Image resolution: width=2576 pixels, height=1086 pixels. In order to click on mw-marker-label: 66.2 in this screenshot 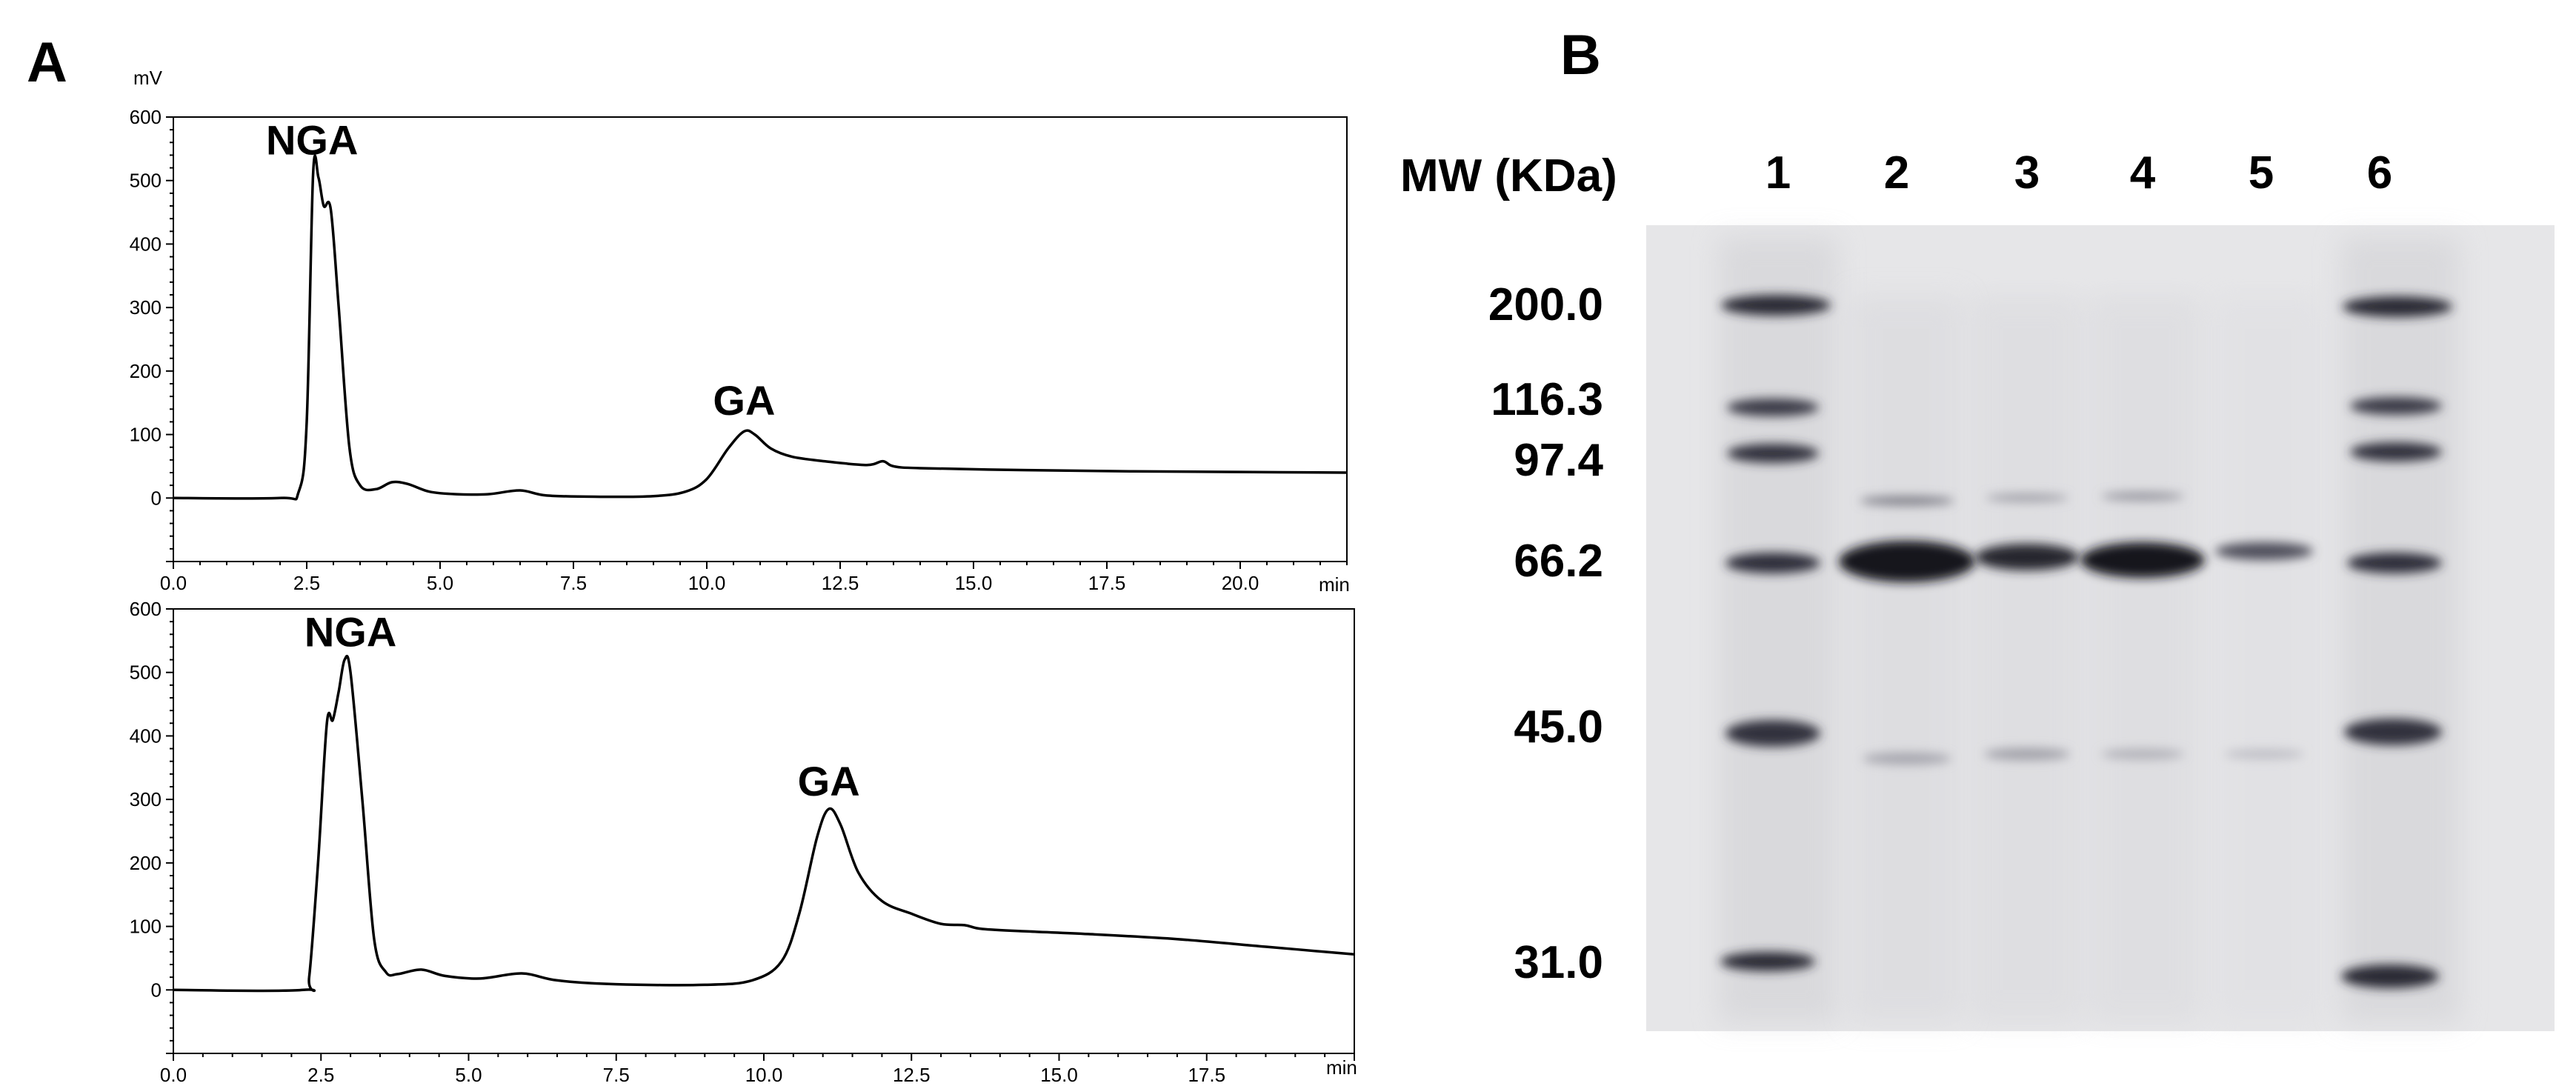, I will do `click(1558, 561)`.